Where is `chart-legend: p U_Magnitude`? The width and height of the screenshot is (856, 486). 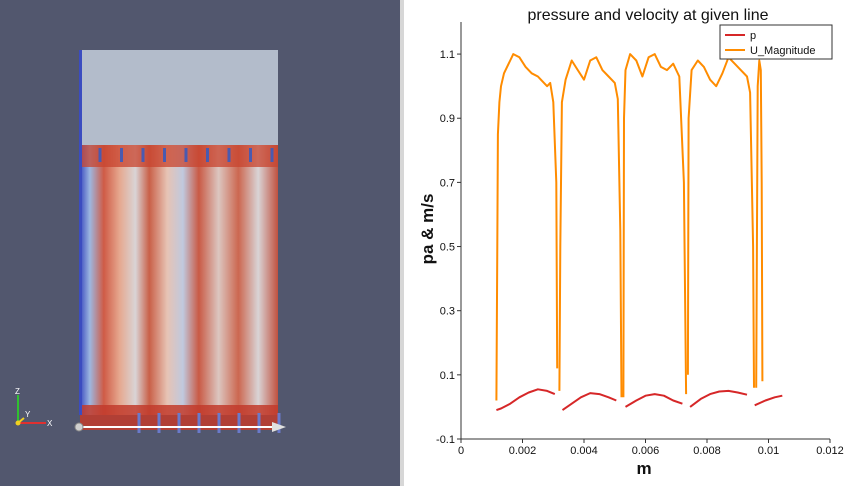 chart-legend: p U_Magnitude is located at coordinates (776, 42).